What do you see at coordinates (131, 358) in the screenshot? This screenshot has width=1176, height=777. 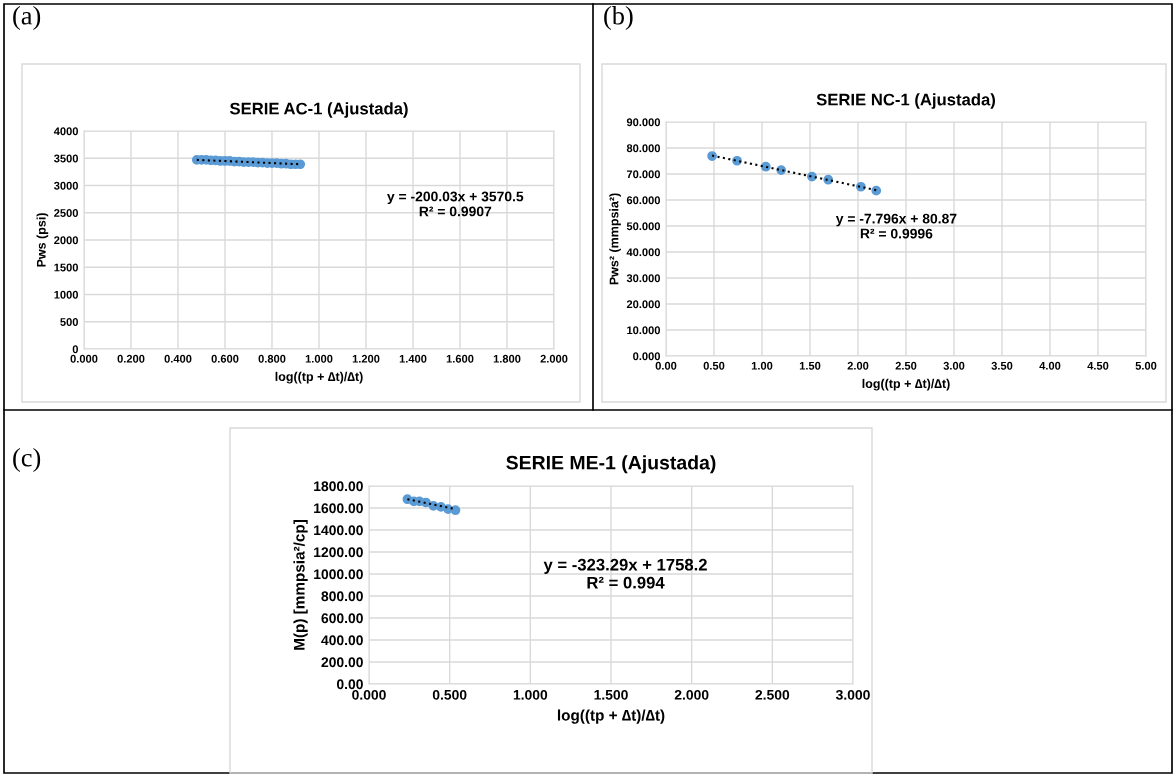 I see `x-tick-label: 0.200` at bounding box center [131, 358].